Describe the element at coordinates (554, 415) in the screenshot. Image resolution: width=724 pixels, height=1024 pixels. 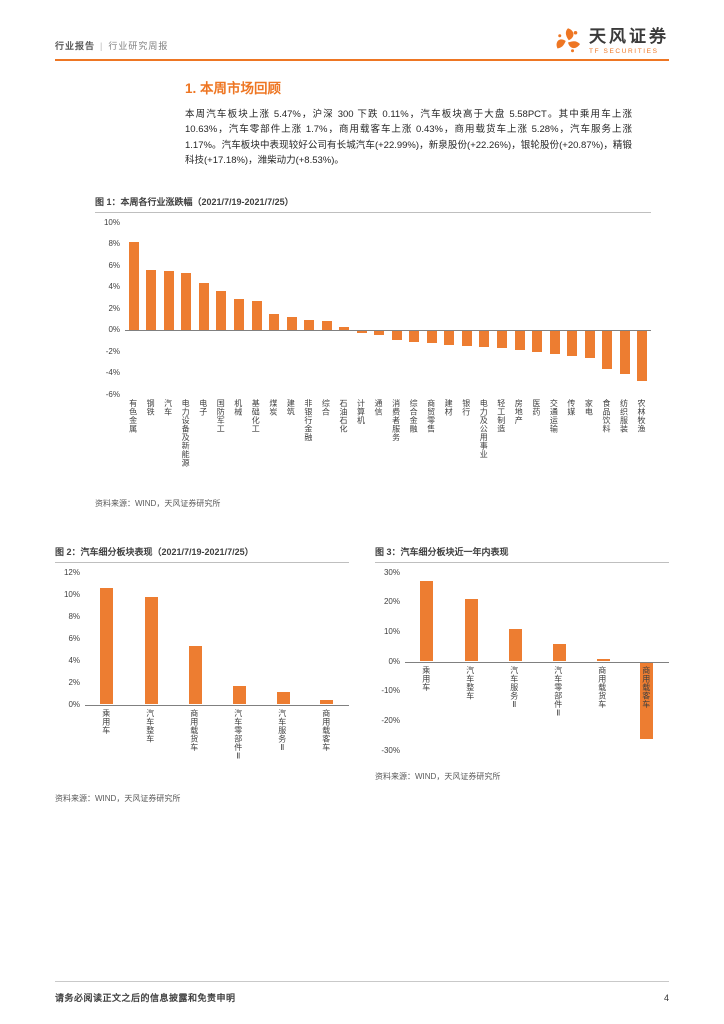
I see `x-category-label: 交通运输` at that location.